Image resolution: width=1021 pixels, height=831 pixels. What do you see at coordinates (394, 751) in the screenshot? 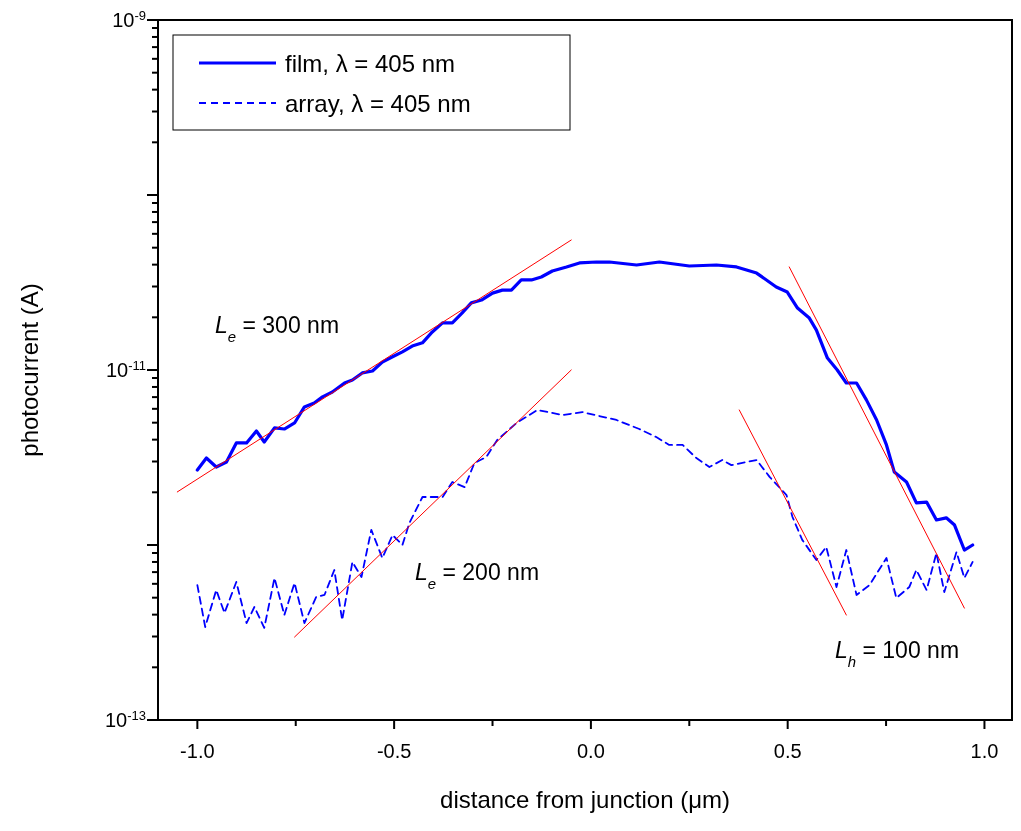
I see `x-tick-label: -0.5` at bounding box center [394, 751].